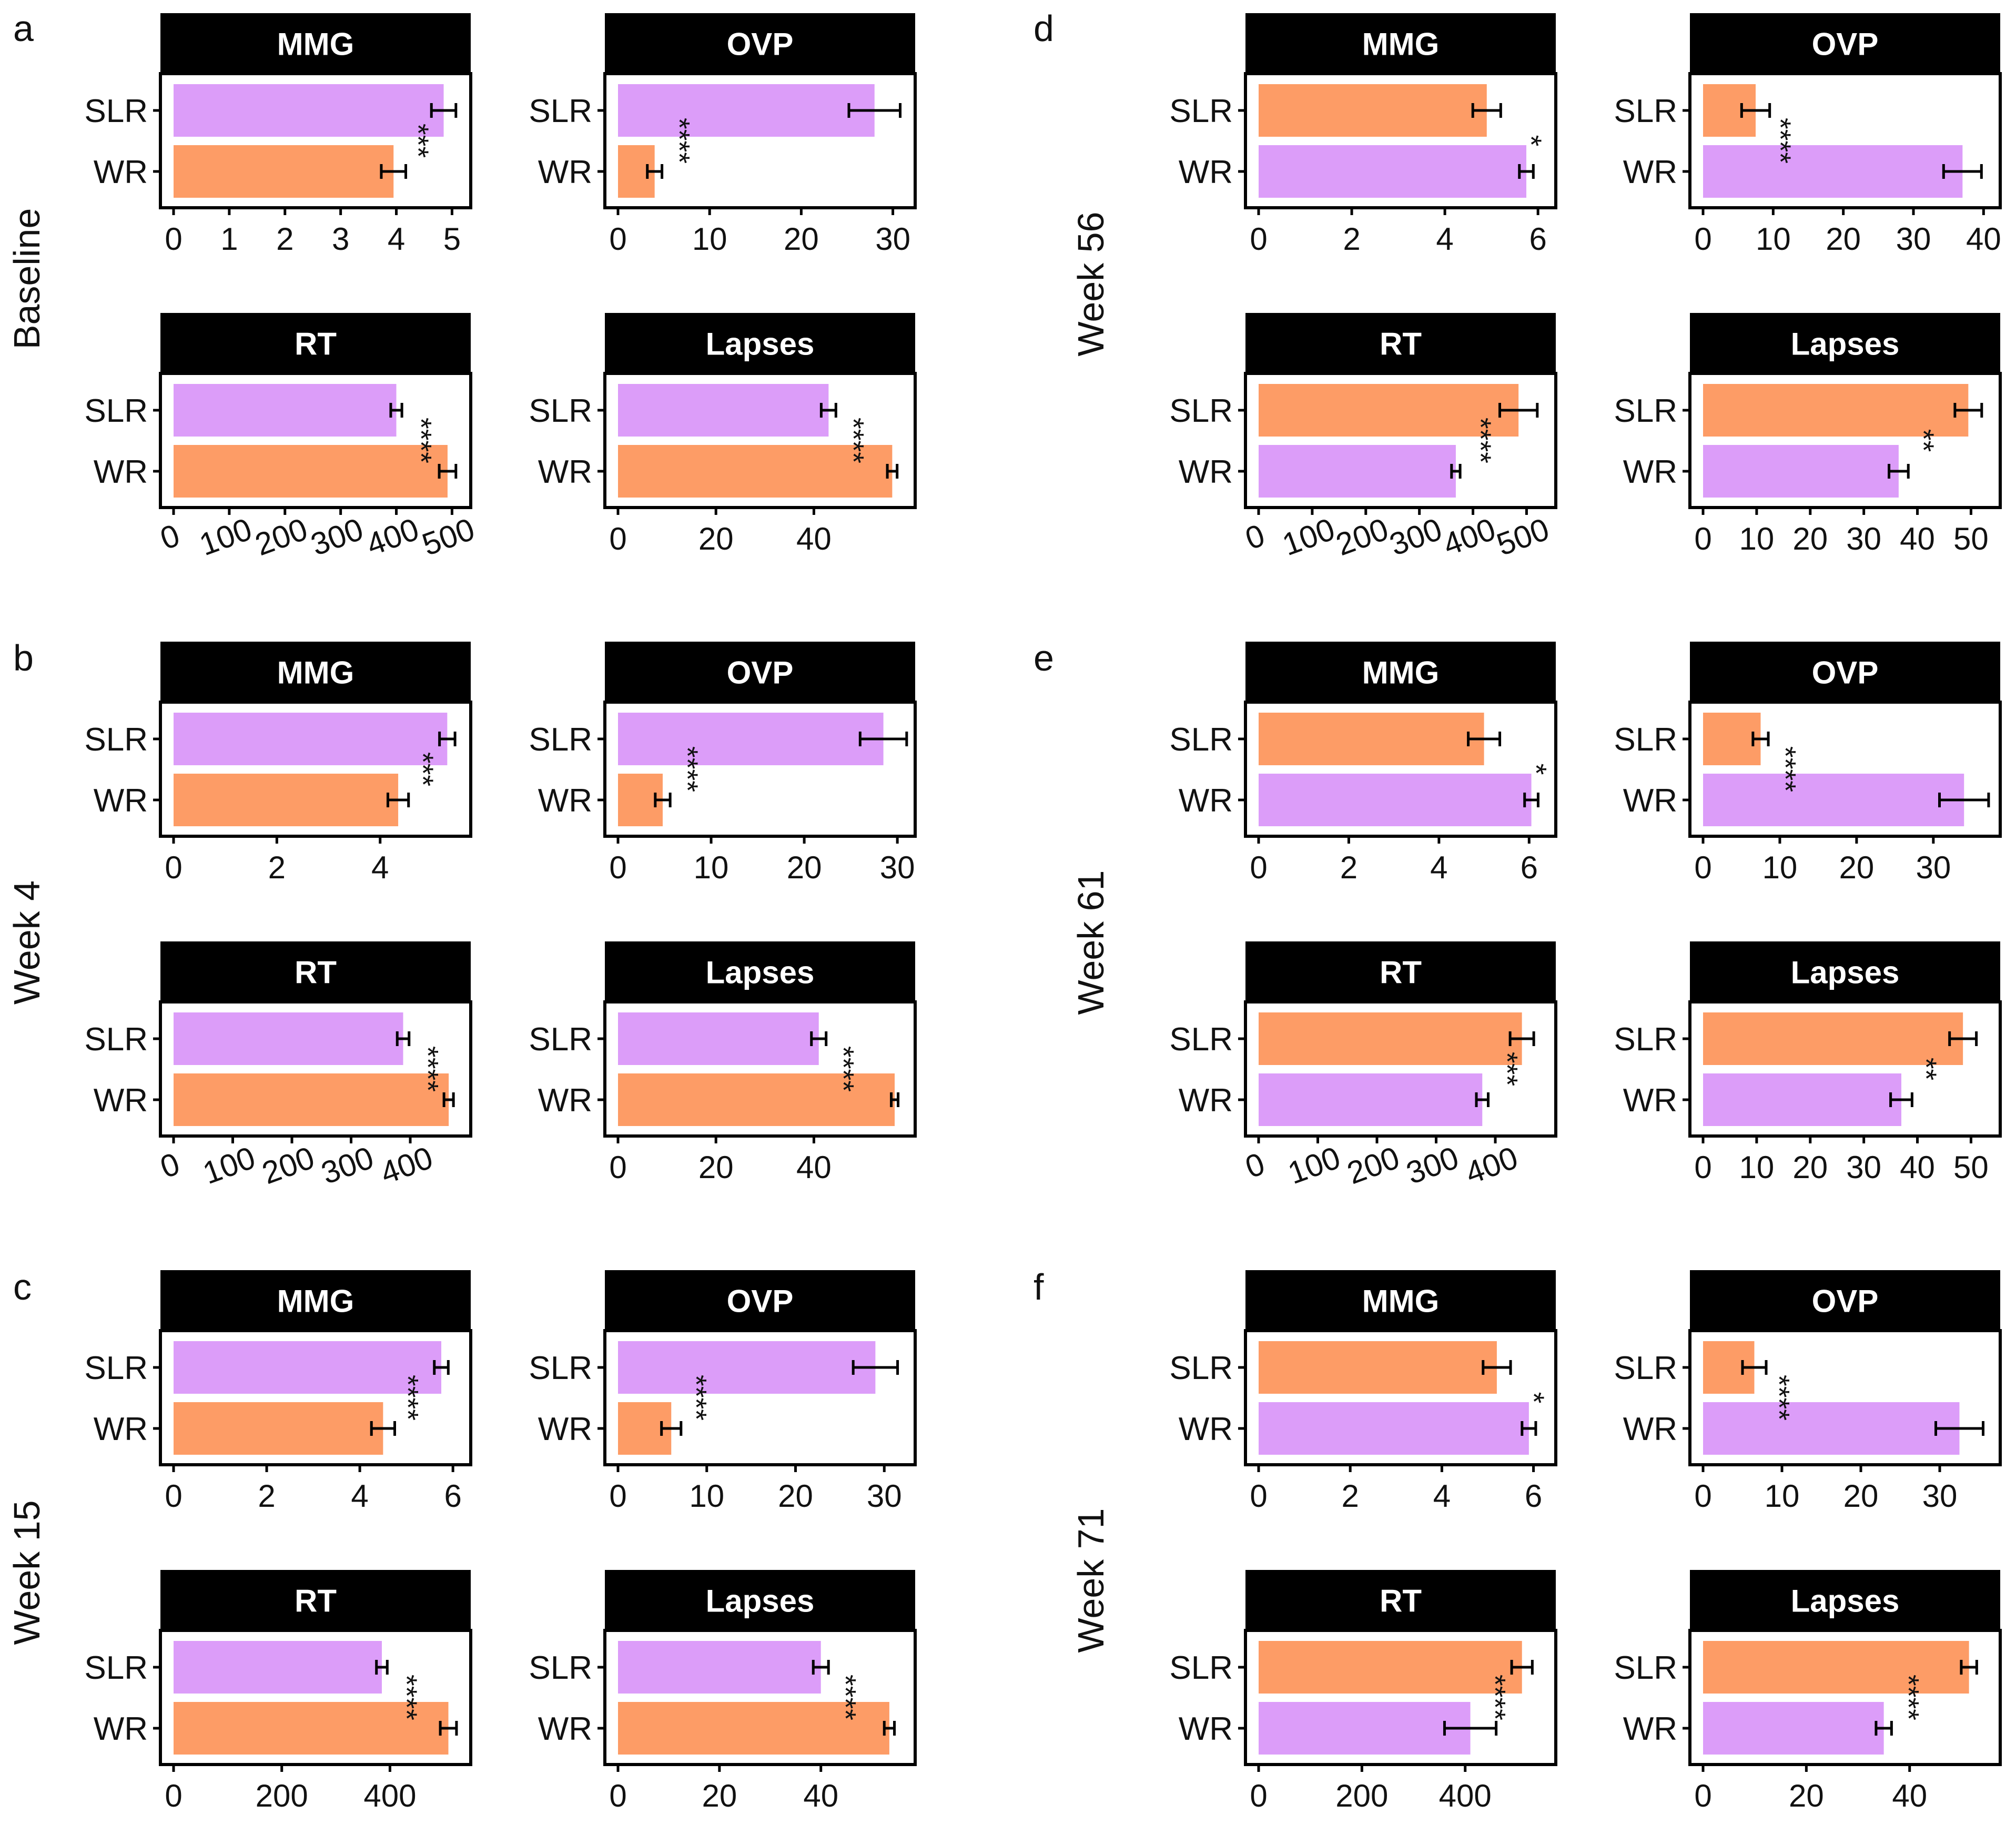  I want to click on x-tick-label-f-rt-200: 200, so click(1362, 1795).